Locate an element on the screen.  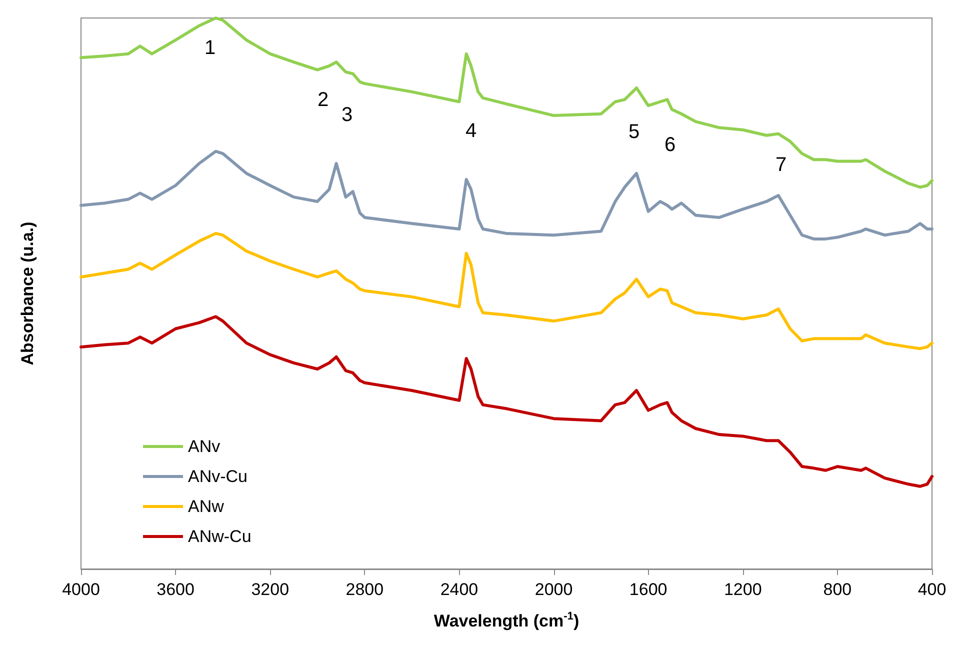
annotation: 6 is located at coordinates (670, 145).